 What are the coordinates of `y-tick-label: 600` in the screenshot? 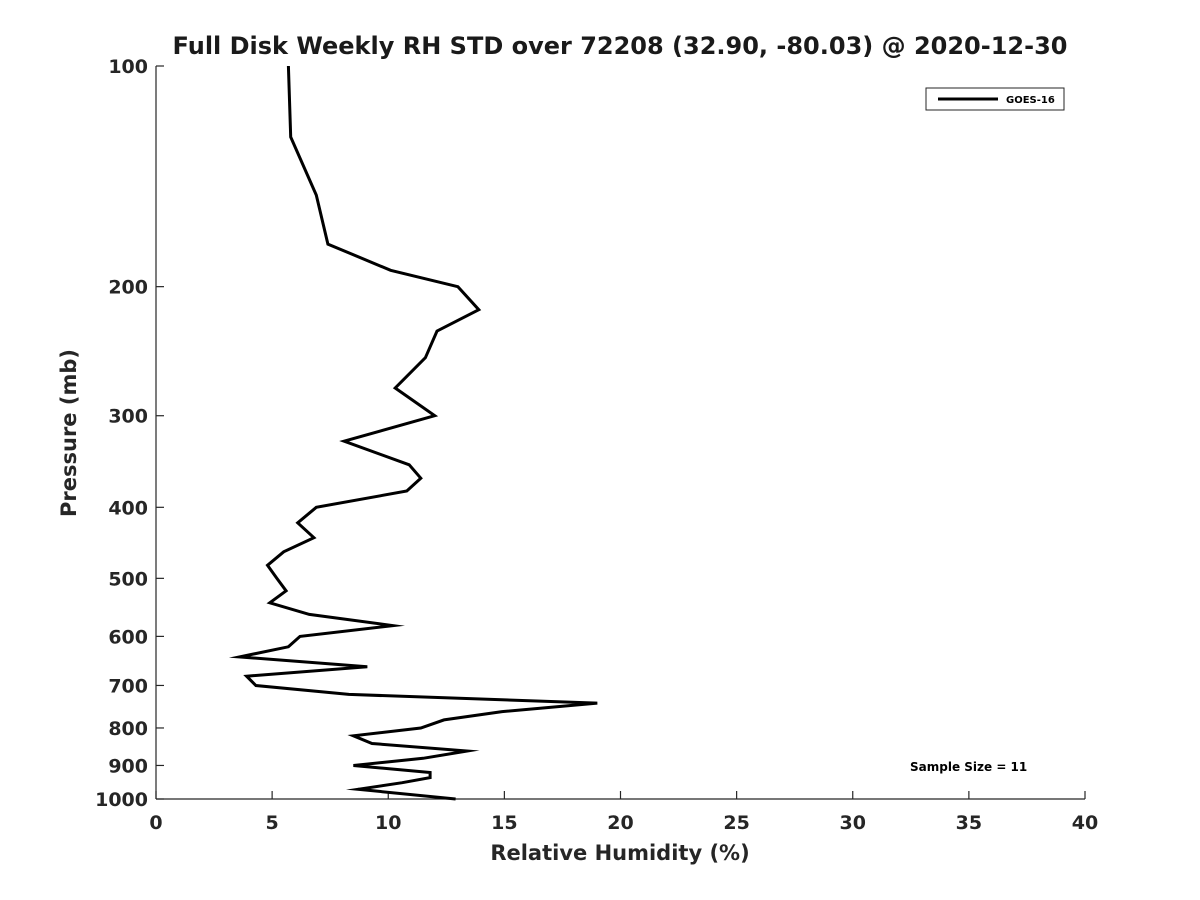 It's located at (128, 637).